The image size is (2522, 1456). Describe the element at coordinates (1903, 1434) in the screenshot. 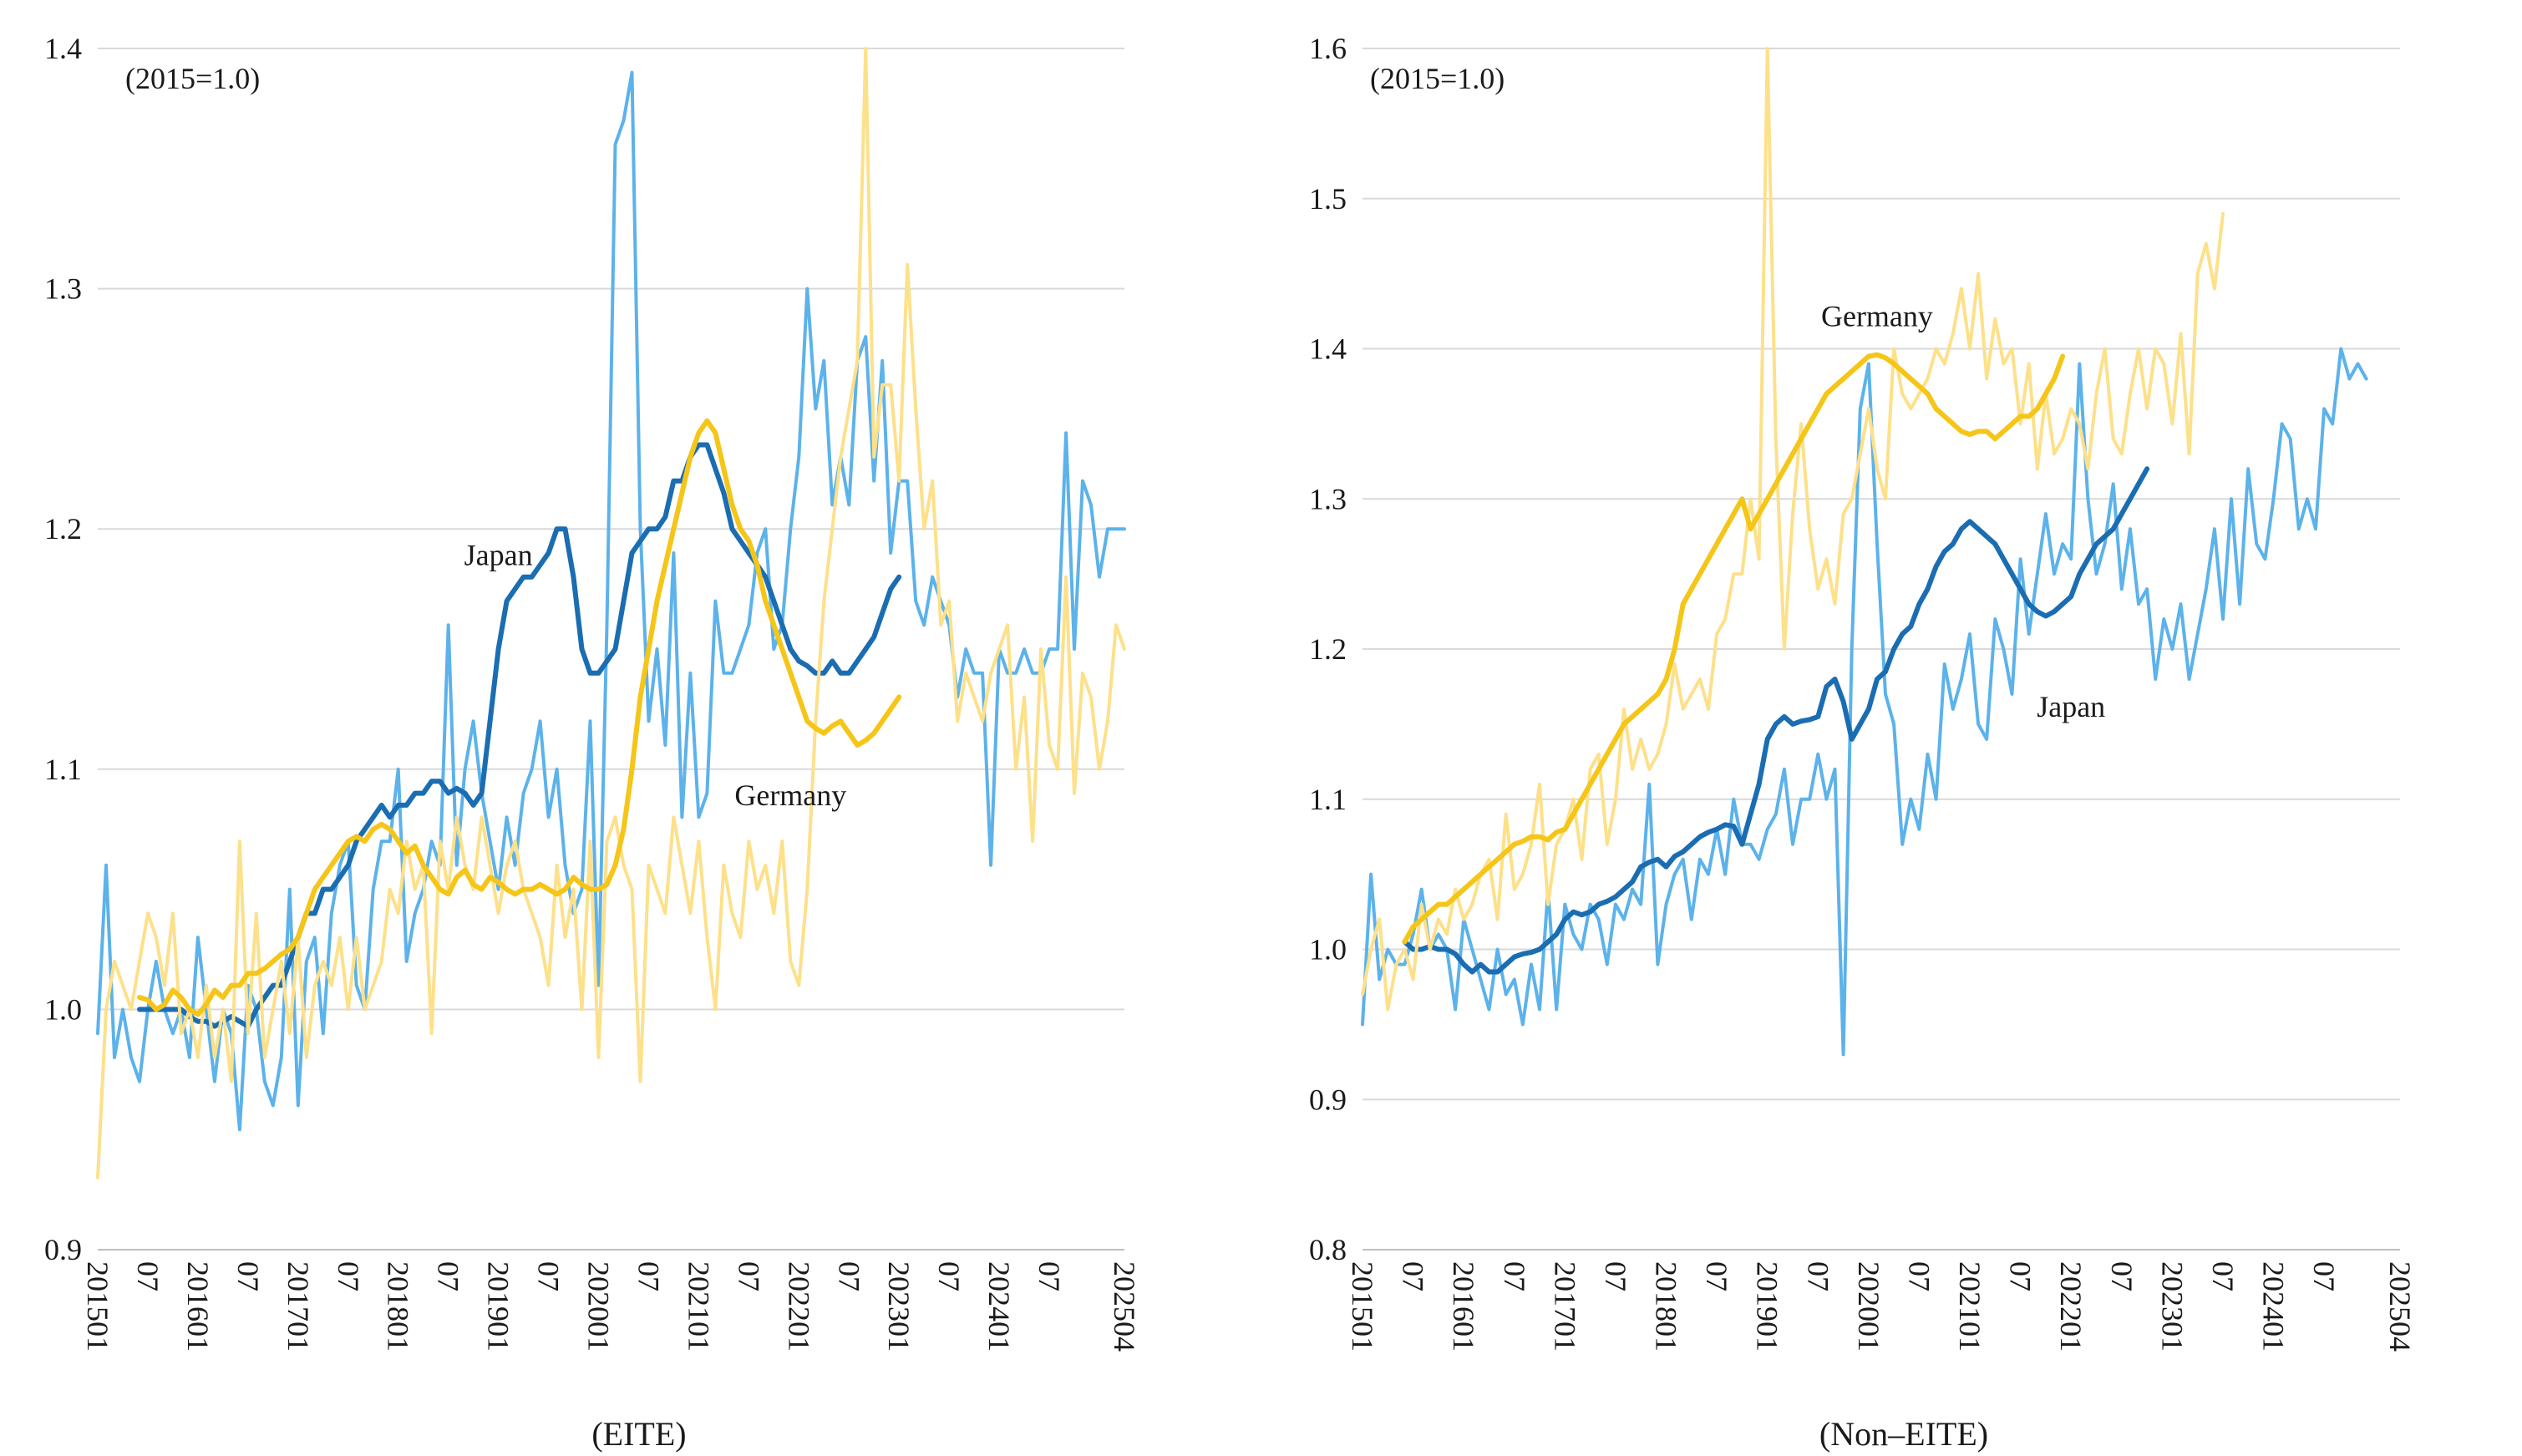

I see `x-axis-label: (Non–EITE)` at that location.